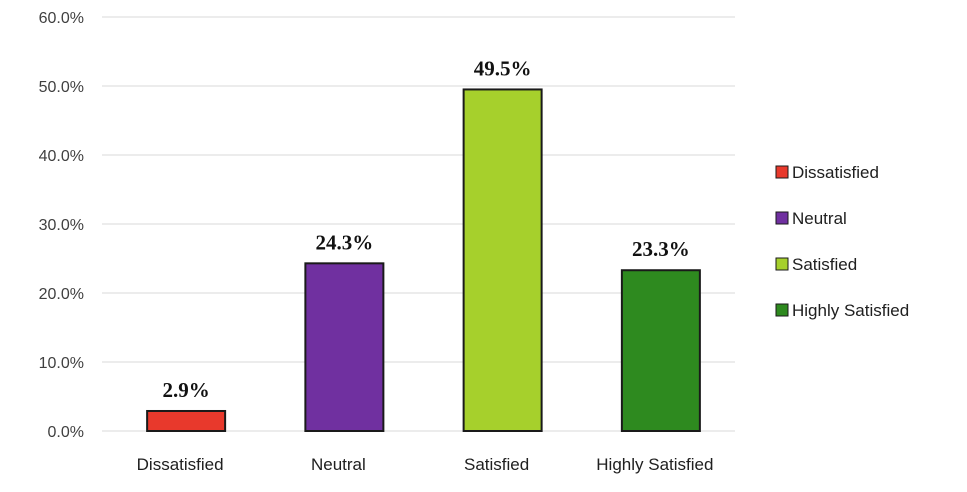 The image size is (967, 492). Describe the element at coordinates (61, 18) in the screenshot. I see `y-tick-label: 60.0%` at that location.